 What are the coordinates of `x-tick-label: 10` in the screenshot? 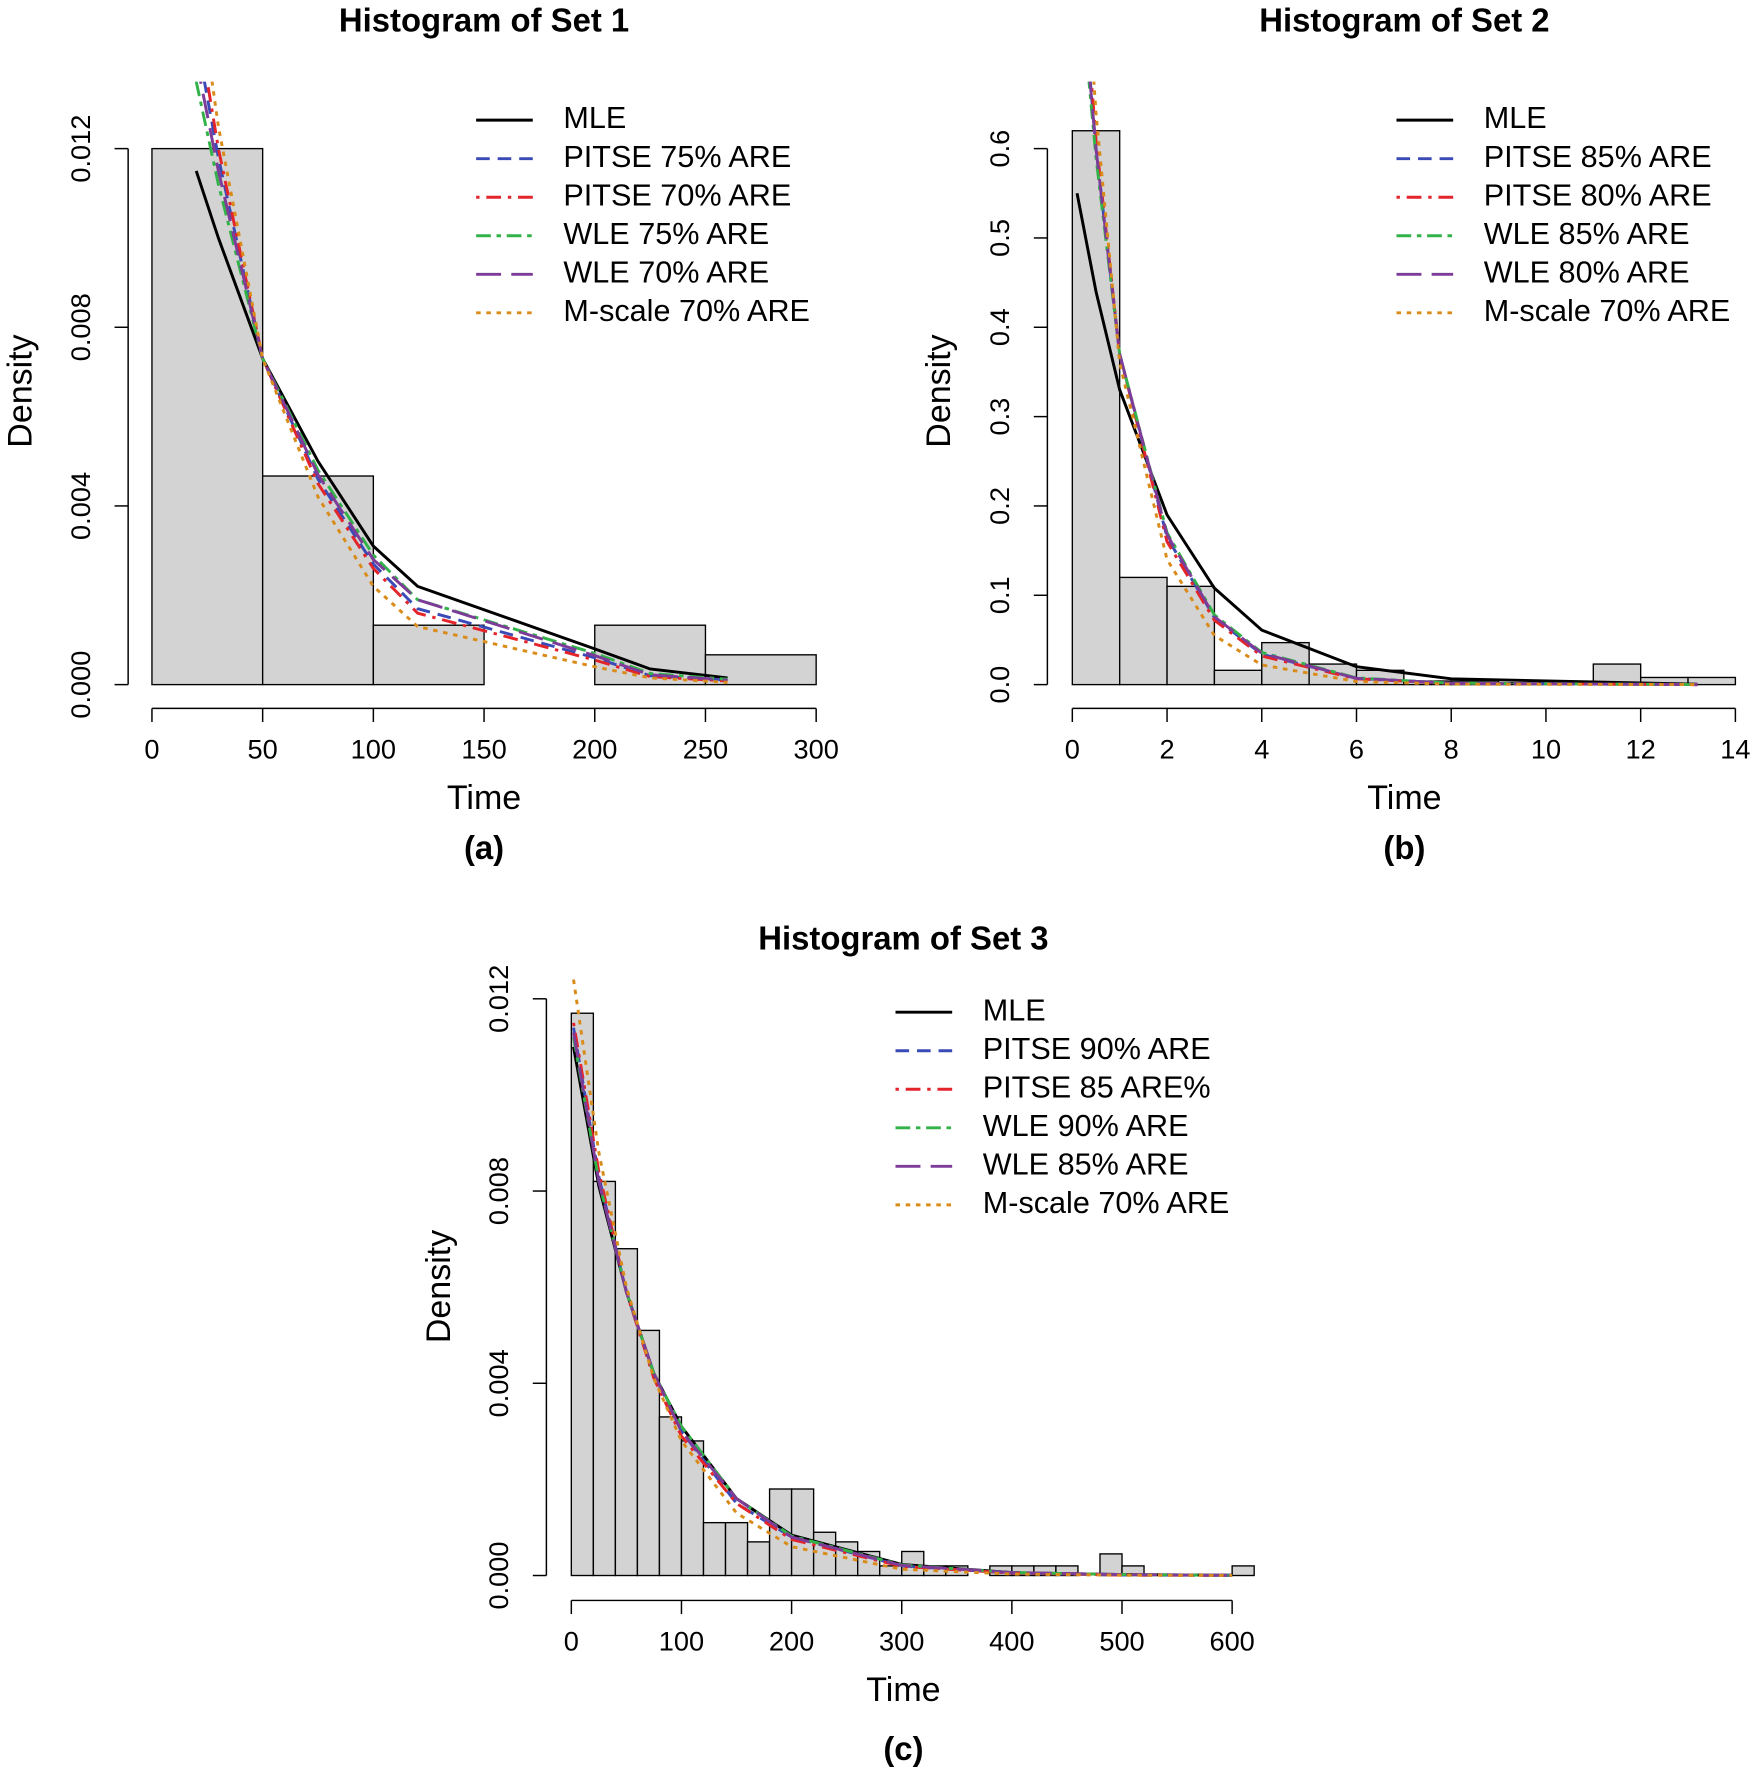 It's located at (1546, 749).